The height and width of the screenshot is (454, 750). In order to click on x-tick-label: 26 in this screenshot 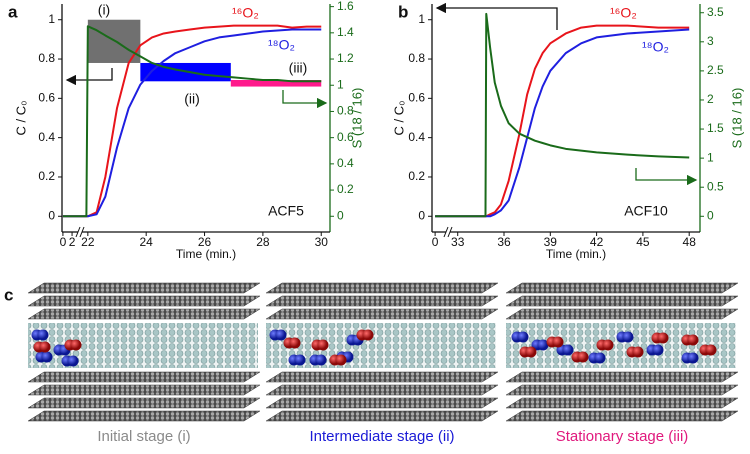, I will do `click(205, 242)`.